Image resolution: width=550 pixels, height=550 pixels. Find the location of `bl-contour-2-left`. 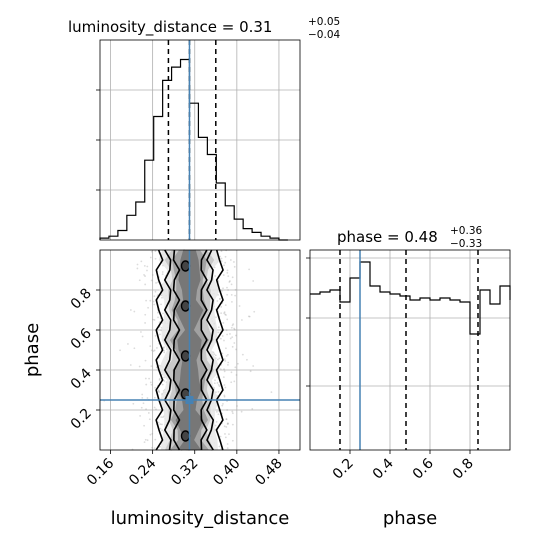

bl-contour-2-left is located at coordinates (176, 350).